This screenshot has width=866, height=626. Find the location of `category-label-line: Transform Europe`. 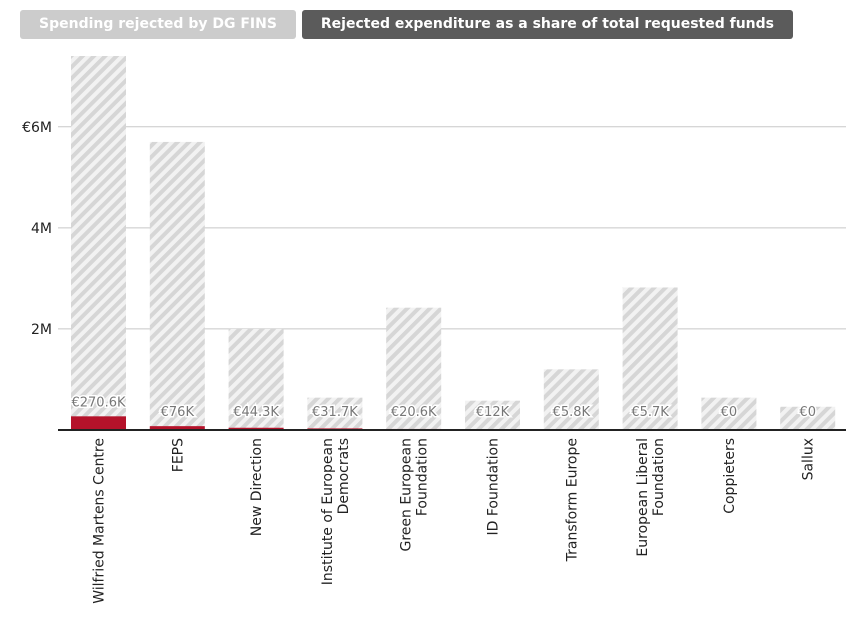

category-label-line: Transform Europe is located at coordinates (572, 500).